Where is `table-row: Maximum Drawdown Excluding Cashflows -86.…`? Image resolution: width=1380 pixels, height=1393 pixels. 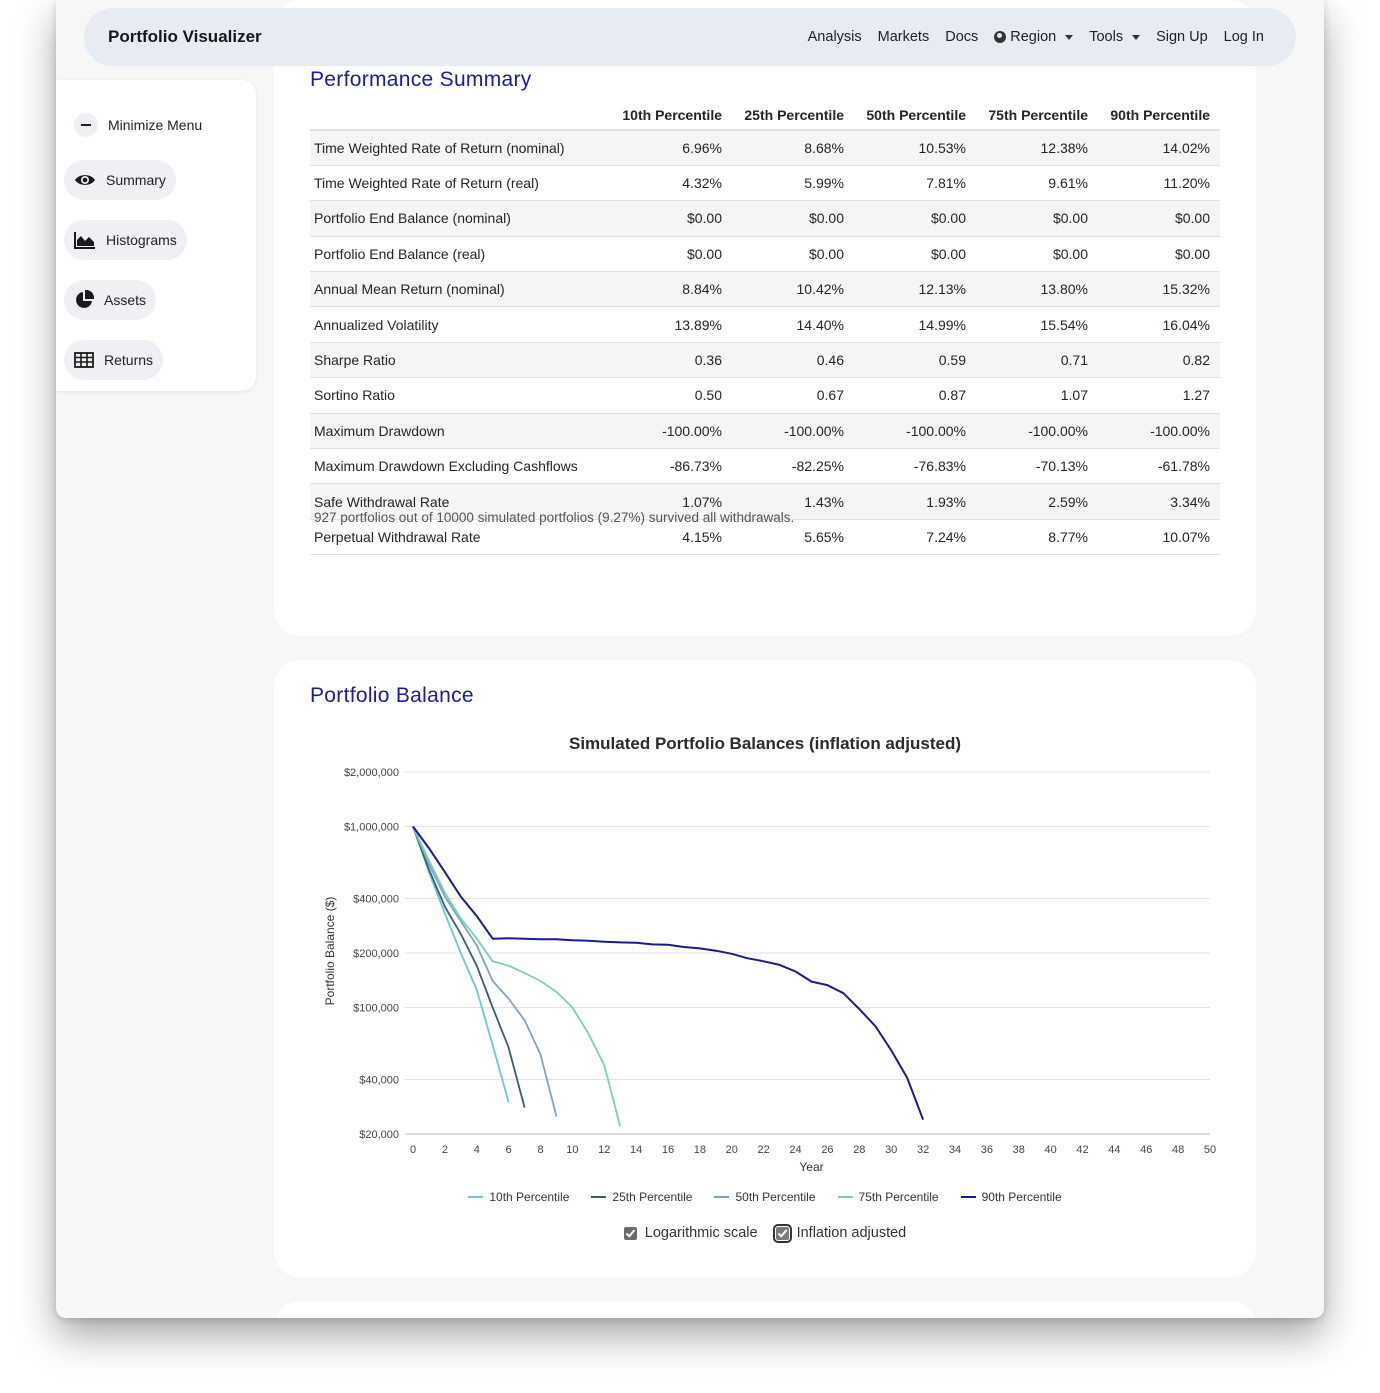
table-row: Maximum Drawdown Excluding Cashflows -86.… is located at coordinates (765, 466).